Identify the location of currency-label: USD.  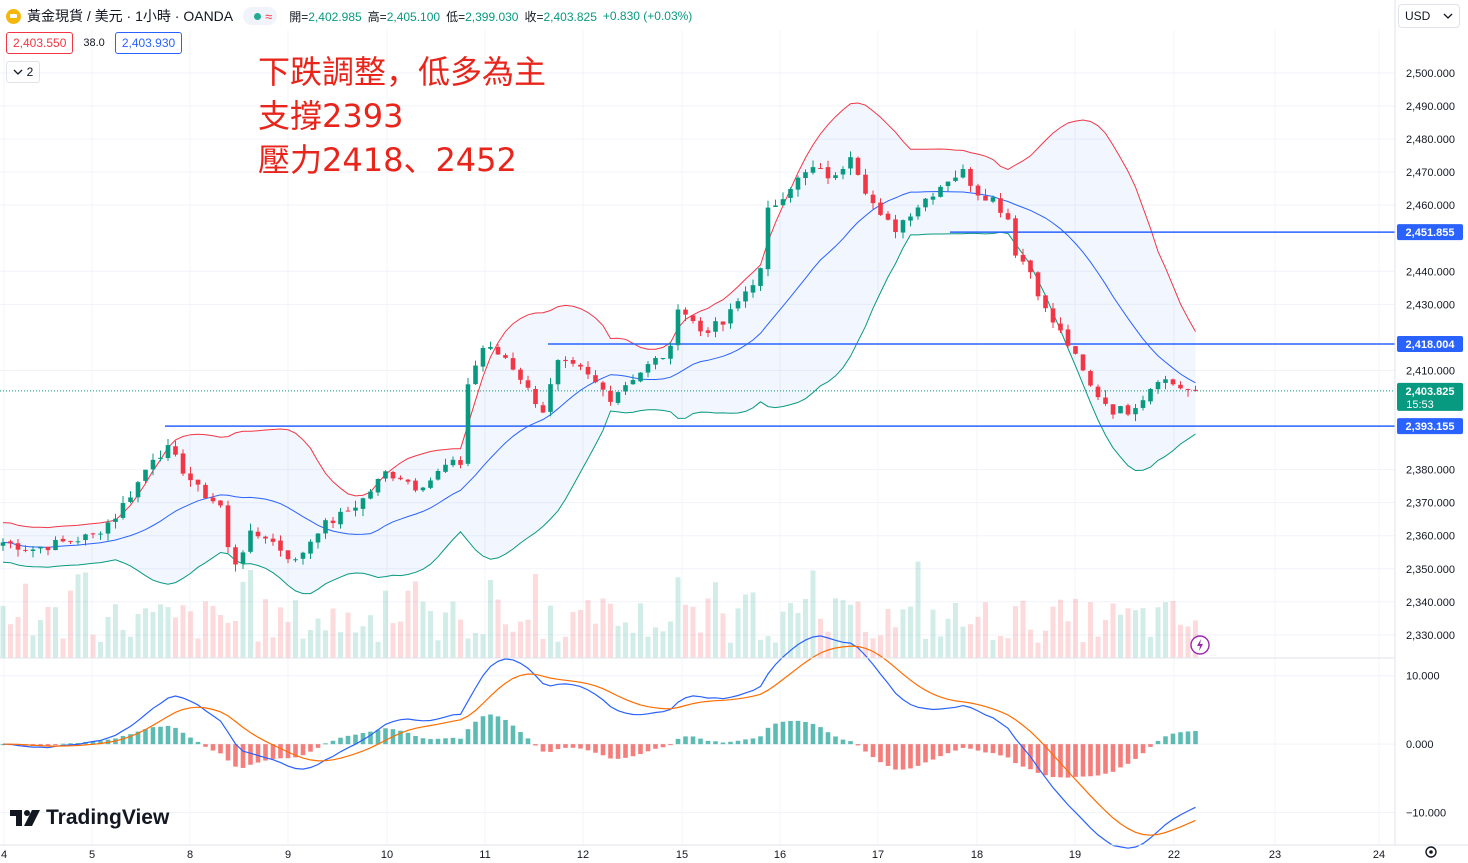
(1418, 16).